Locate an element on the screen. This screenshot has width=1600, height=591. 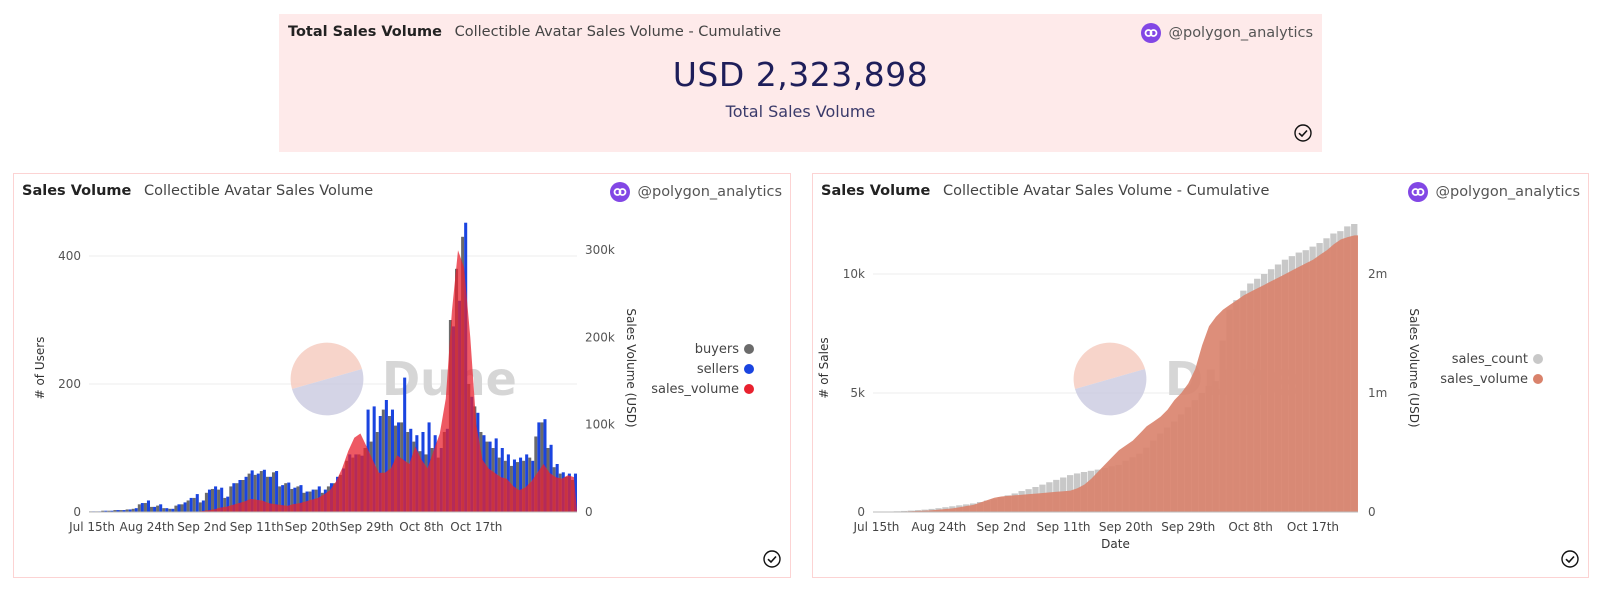
left-panel-author-handle: @polygon_analytics is located at coordinates (709, 192).